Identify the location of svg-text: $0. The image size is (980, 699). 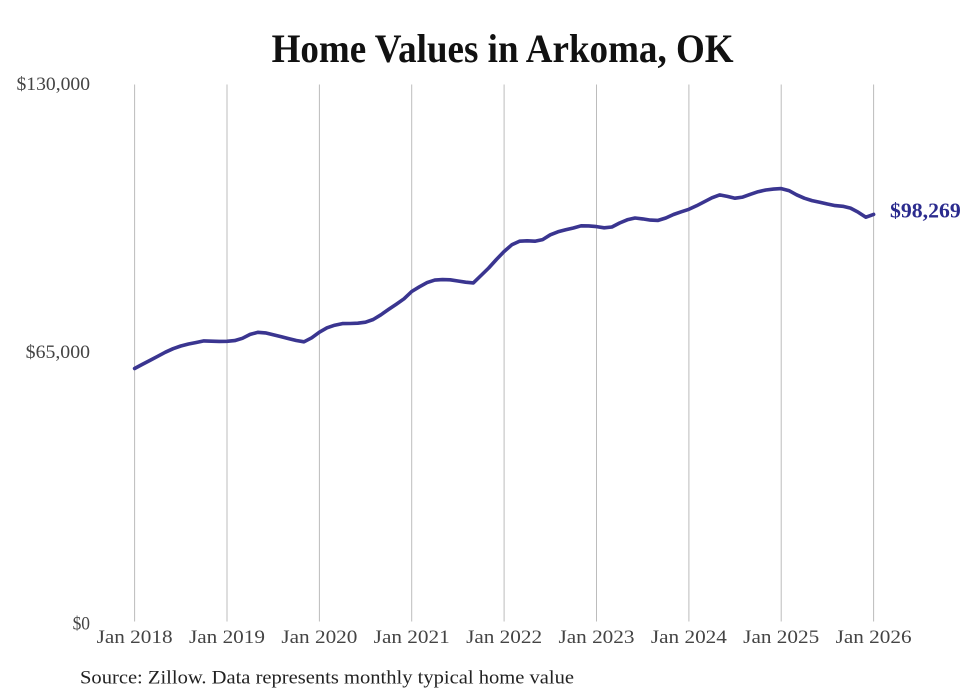
(81, 624).